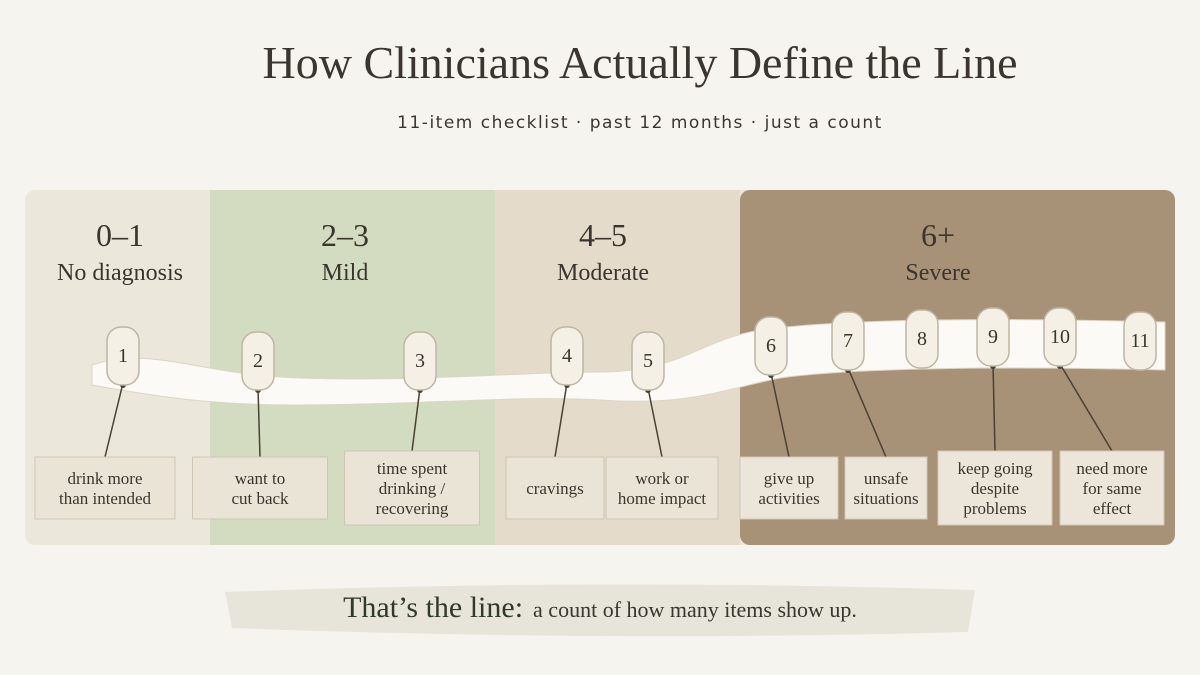 The height and width of the screenshot is (675, 1200). I want to click on card-text: time spent, so click(412, 468).